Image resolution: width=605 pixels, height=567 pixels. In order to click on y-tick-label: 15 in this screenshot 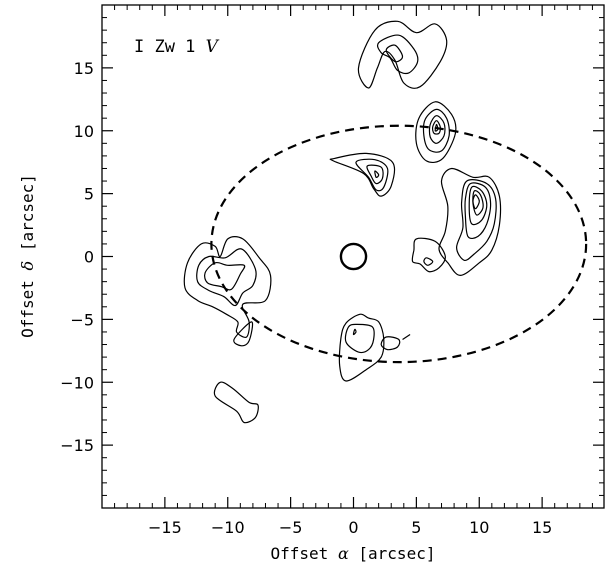, I will do `click(84, 68)`.